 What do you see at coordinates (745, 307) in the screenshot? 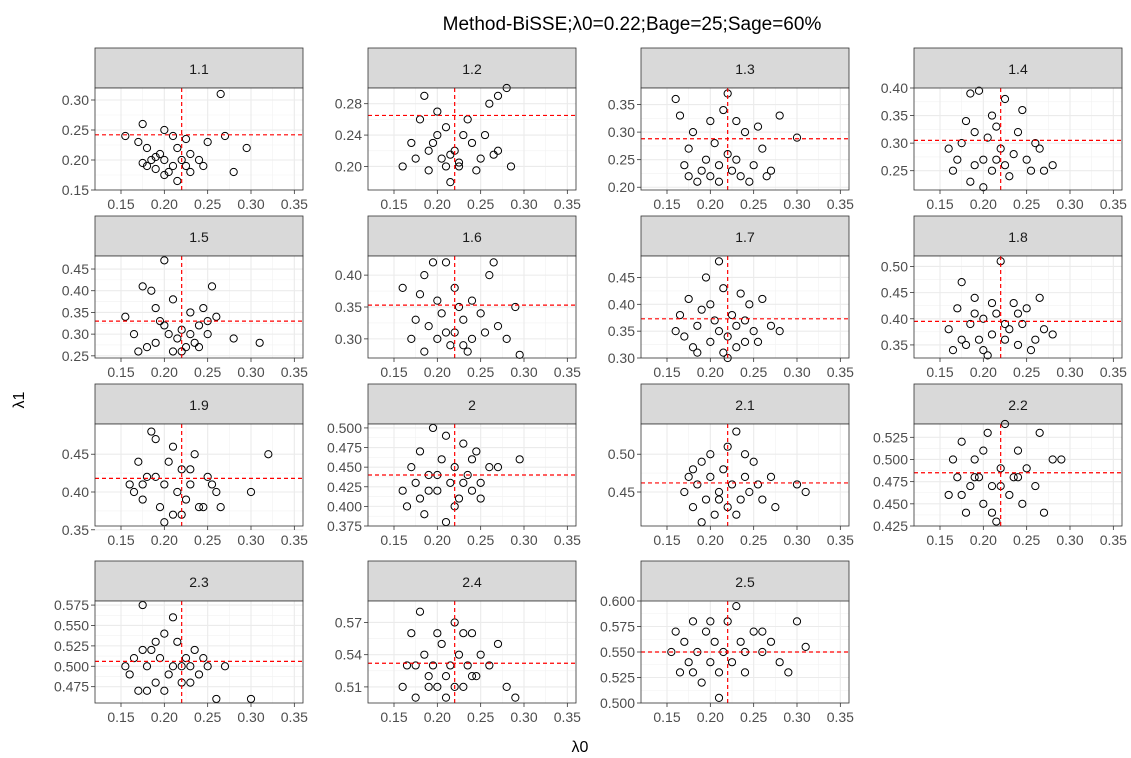
I see `plot-area` at bounding box center [745, 307].